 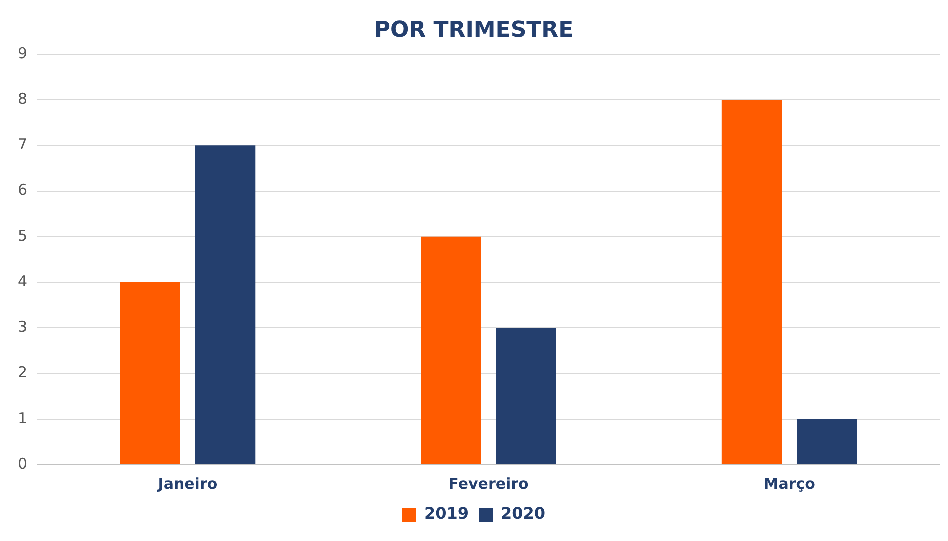 I want to click on y-tick-label: 7, so click(x=23, y=145).